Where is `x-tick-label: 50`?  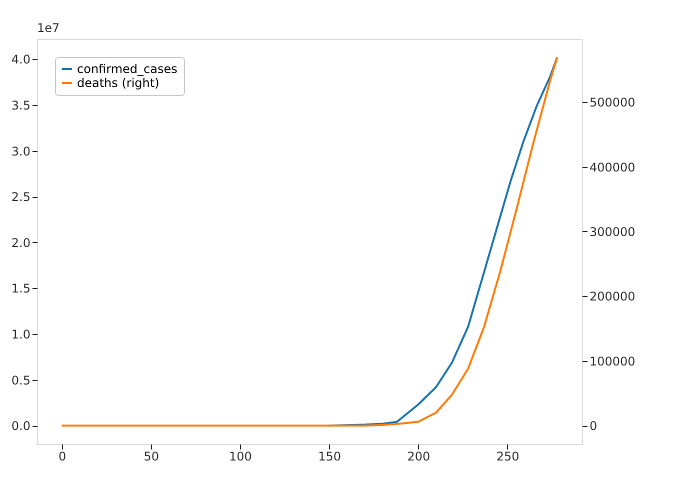
x-tick-label: 50 is located at coordinates (152, 457).